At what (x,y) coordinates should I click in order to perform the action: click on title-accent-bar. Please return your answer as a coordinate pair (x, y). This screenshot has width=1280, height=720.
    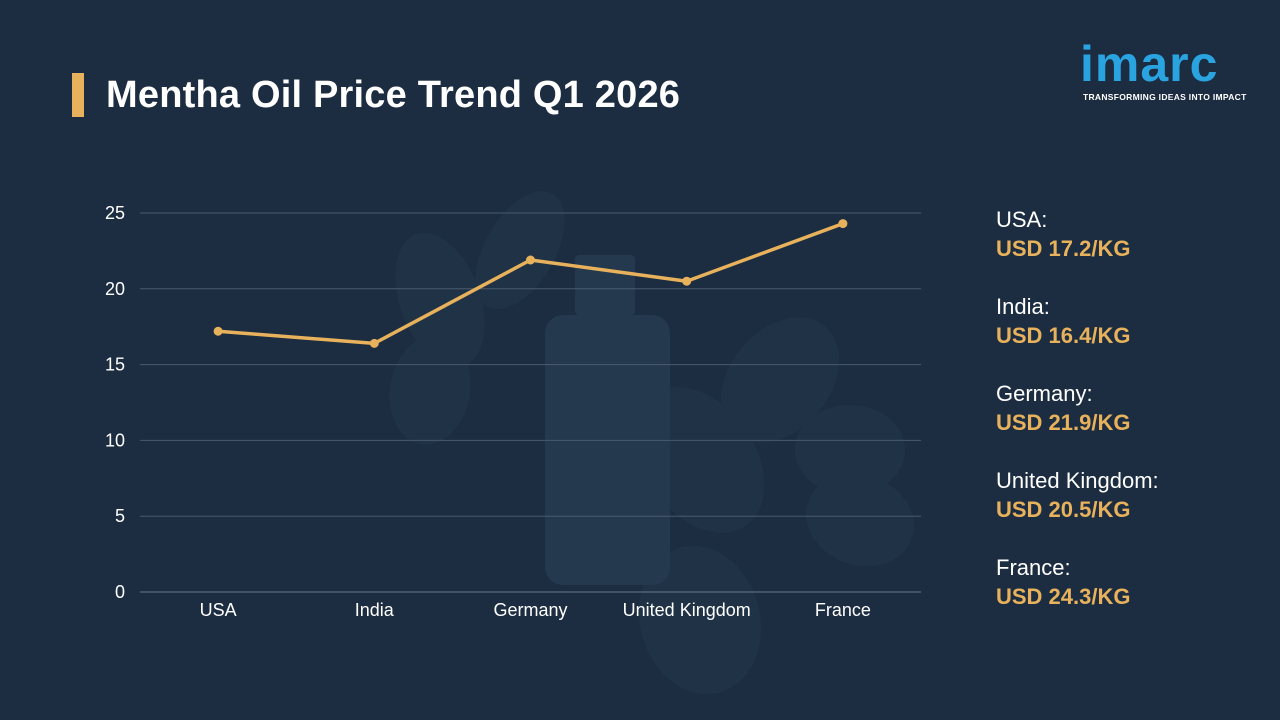
    Looking at the image, I should click on (78, 95).